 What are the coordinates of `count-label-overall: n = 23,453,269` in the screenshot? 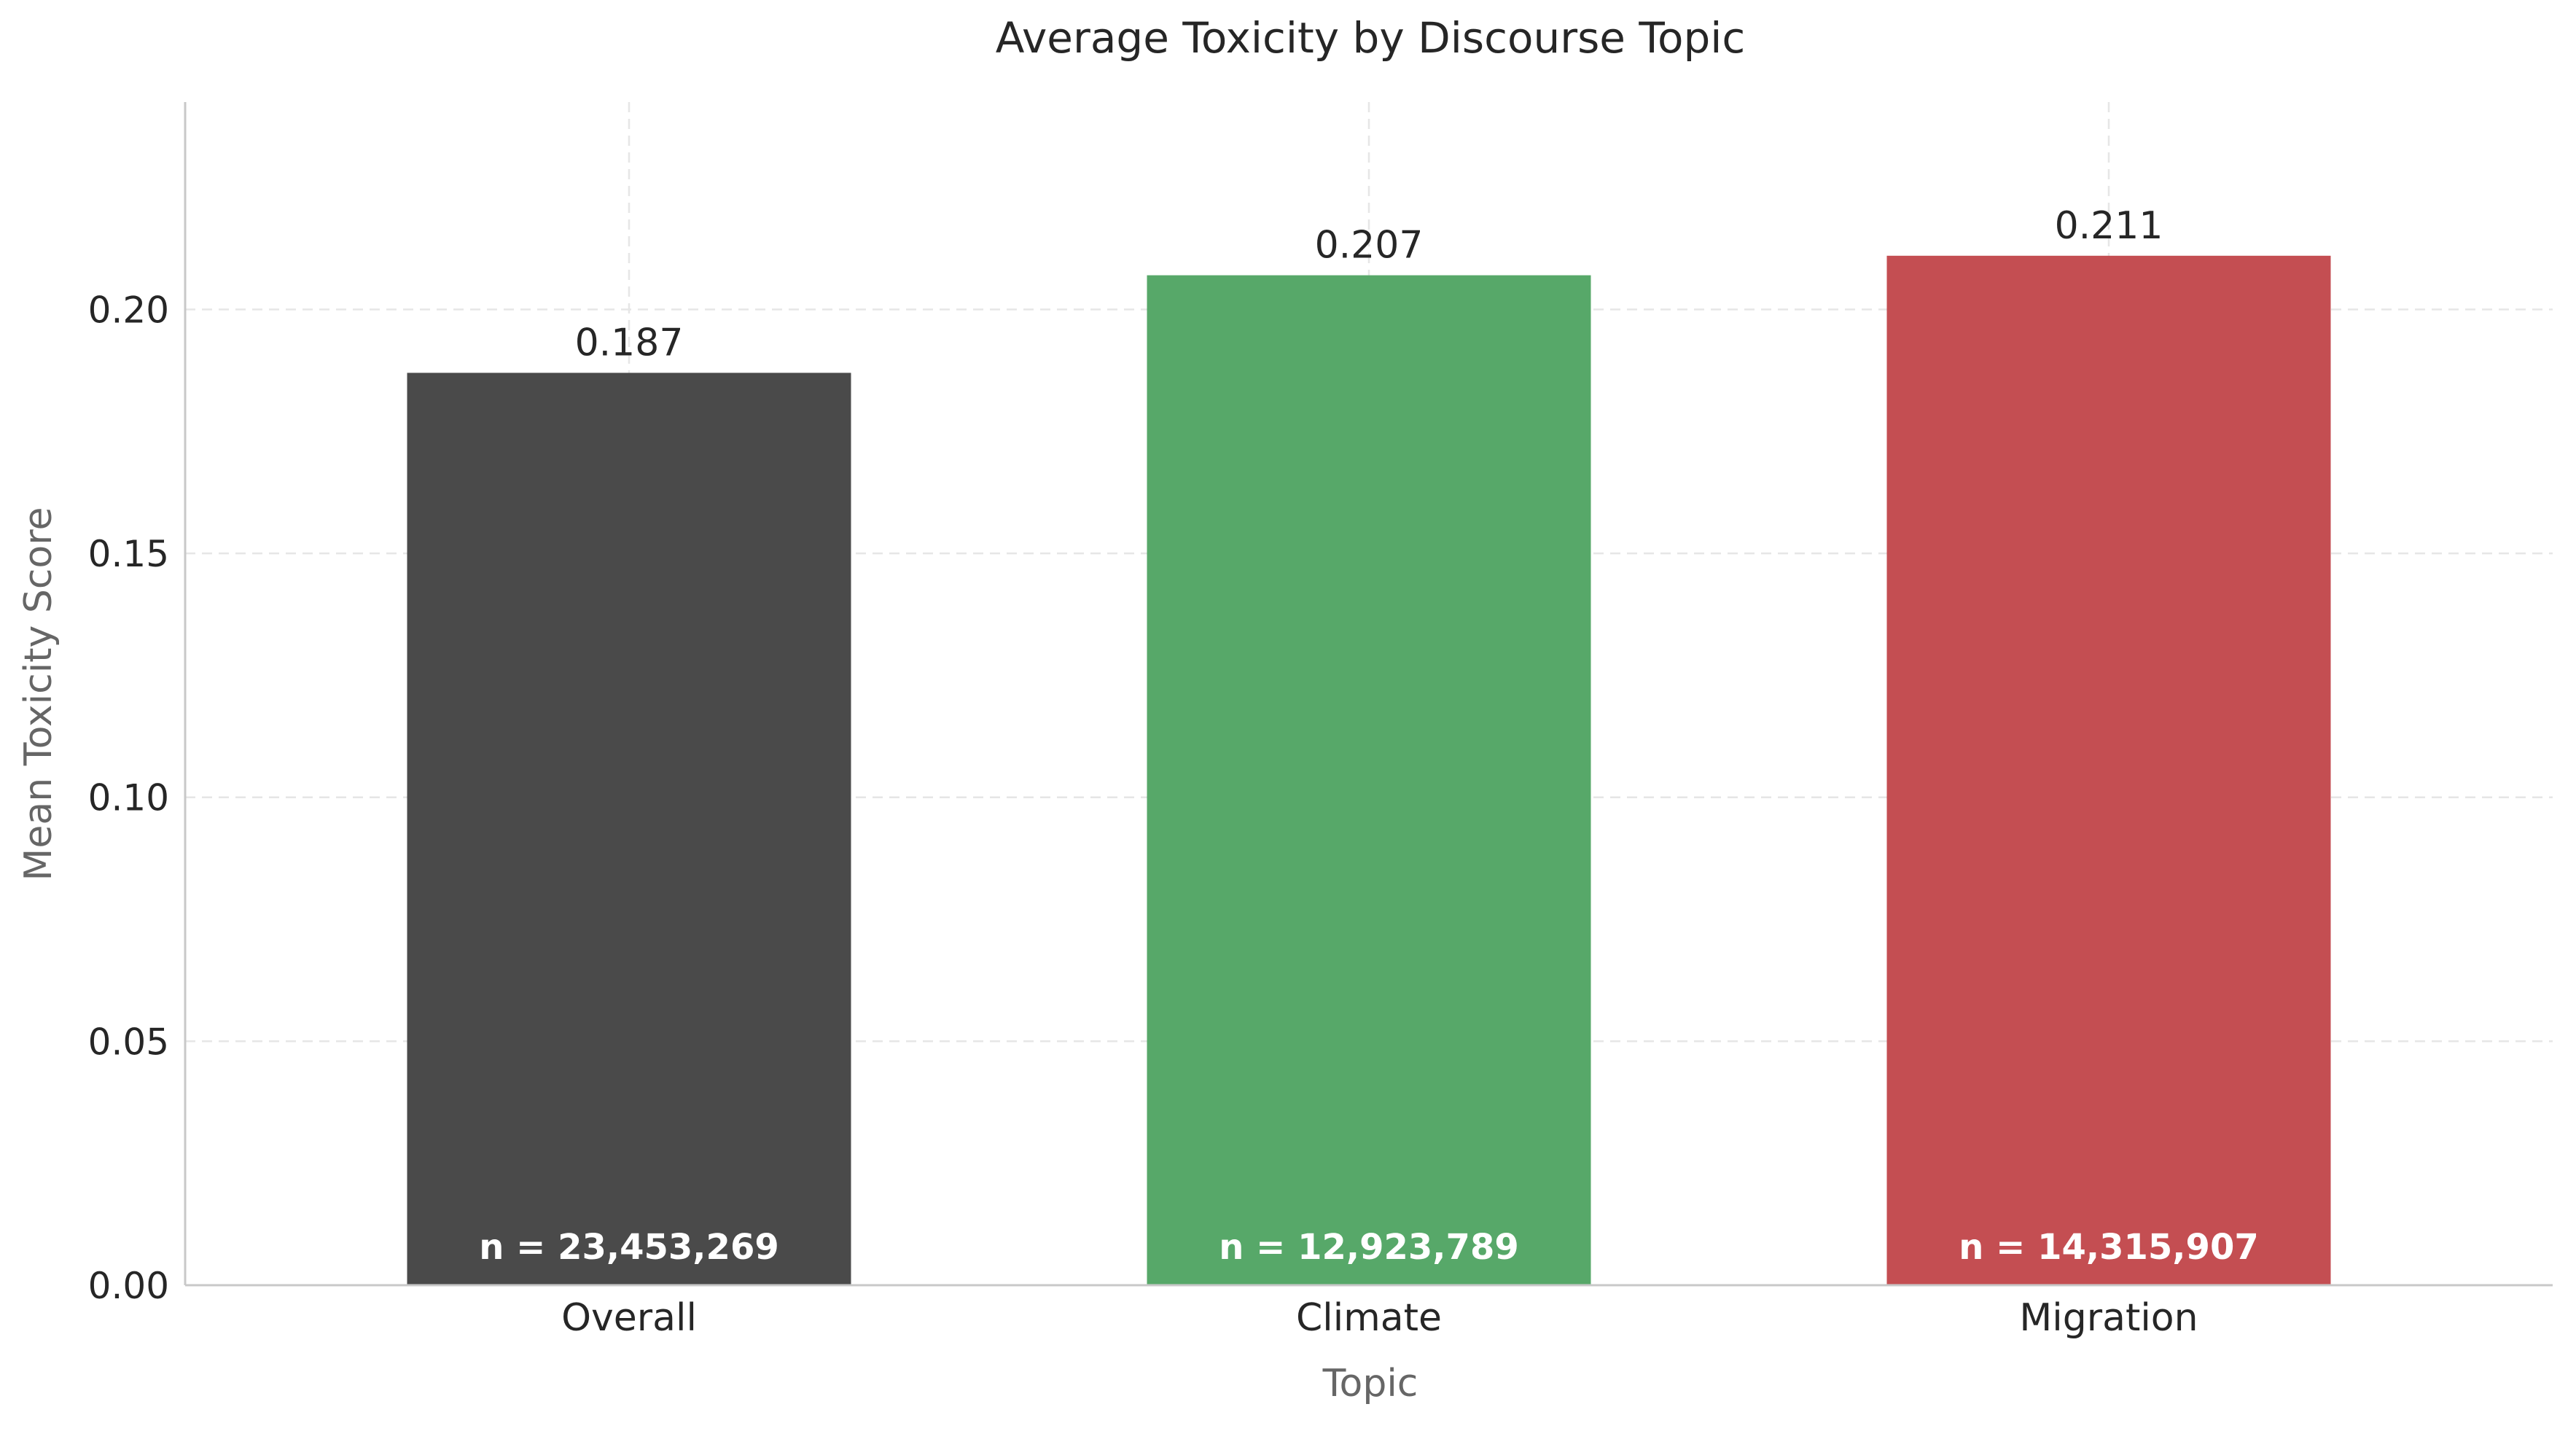 It's located at (628, 1247).